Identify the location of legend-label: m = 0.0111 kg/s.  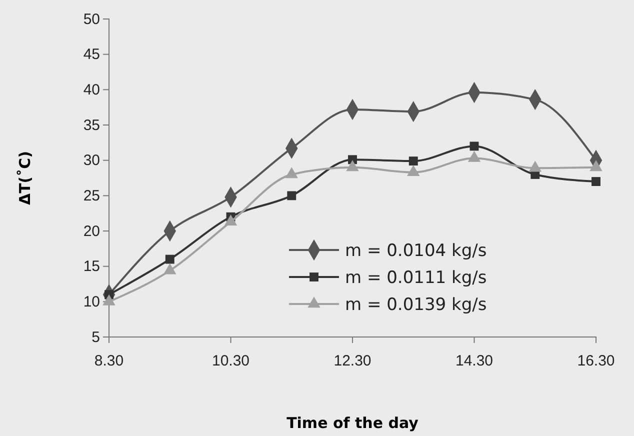
(416, 278).